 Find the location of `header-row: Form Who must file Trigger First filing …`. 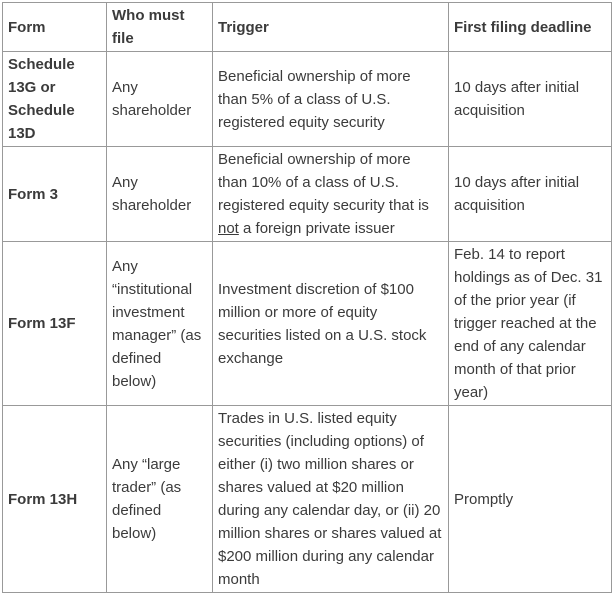

header-row: Form Who must file Trigger First filing … is located at coordinates (307, 27).